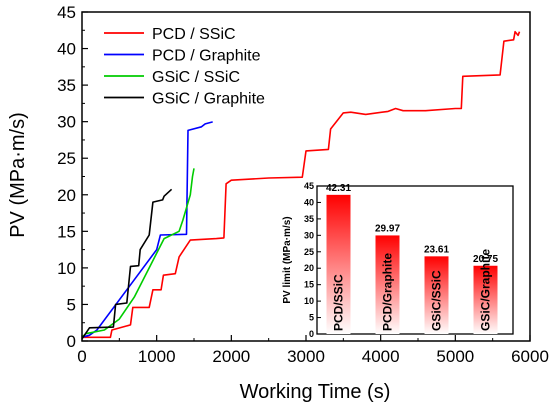 The image size is (550, 414). Describe the element at coordinates (18, 175) in the screenshot. I see `y-axis-title: PV (MPa·m/s)` at that location.